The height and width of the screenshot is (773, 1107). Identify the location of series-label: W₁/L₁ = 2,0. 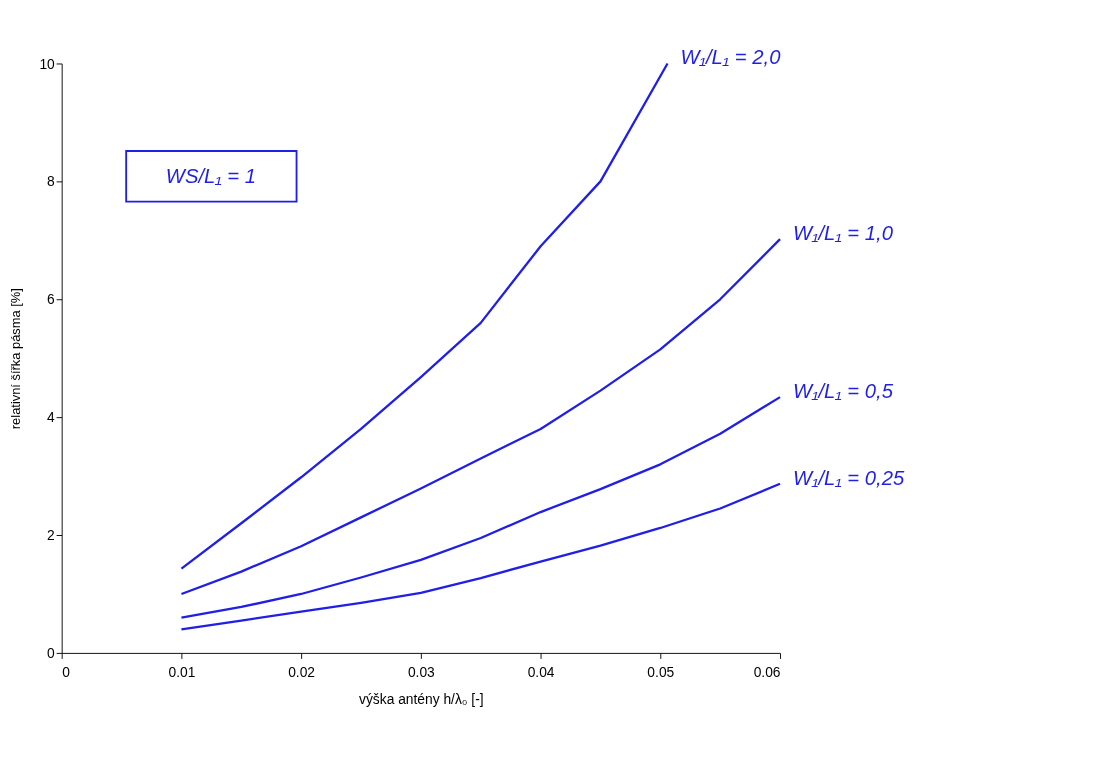
(731, 57).